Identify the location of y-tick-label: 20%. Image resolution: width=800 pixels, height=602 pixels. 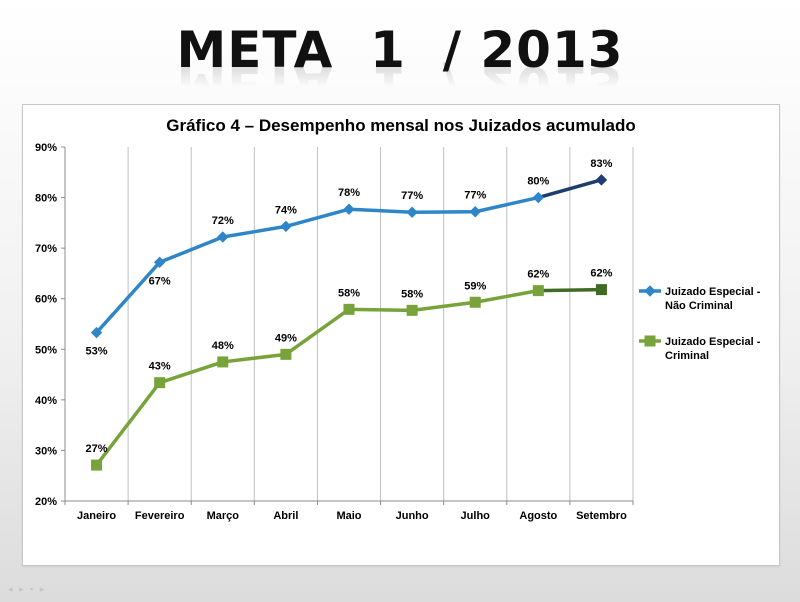
(46, 502).